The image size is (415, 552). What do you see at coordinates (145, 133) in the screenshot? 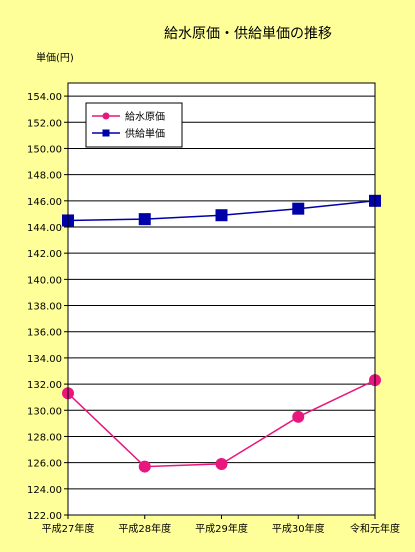
I see `legend-label: 供給単価` at bounding box center [145, 133].